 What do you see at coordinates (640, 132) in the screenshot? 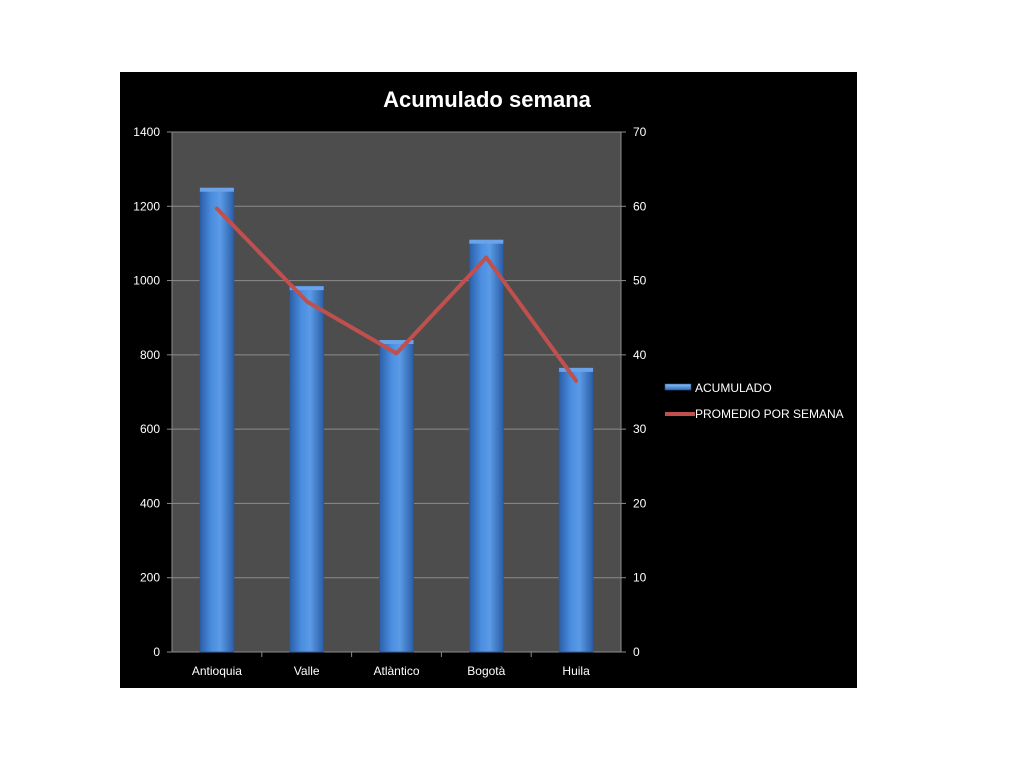
I see `y2-tick-label: 70` at bounding box center [640, 132].